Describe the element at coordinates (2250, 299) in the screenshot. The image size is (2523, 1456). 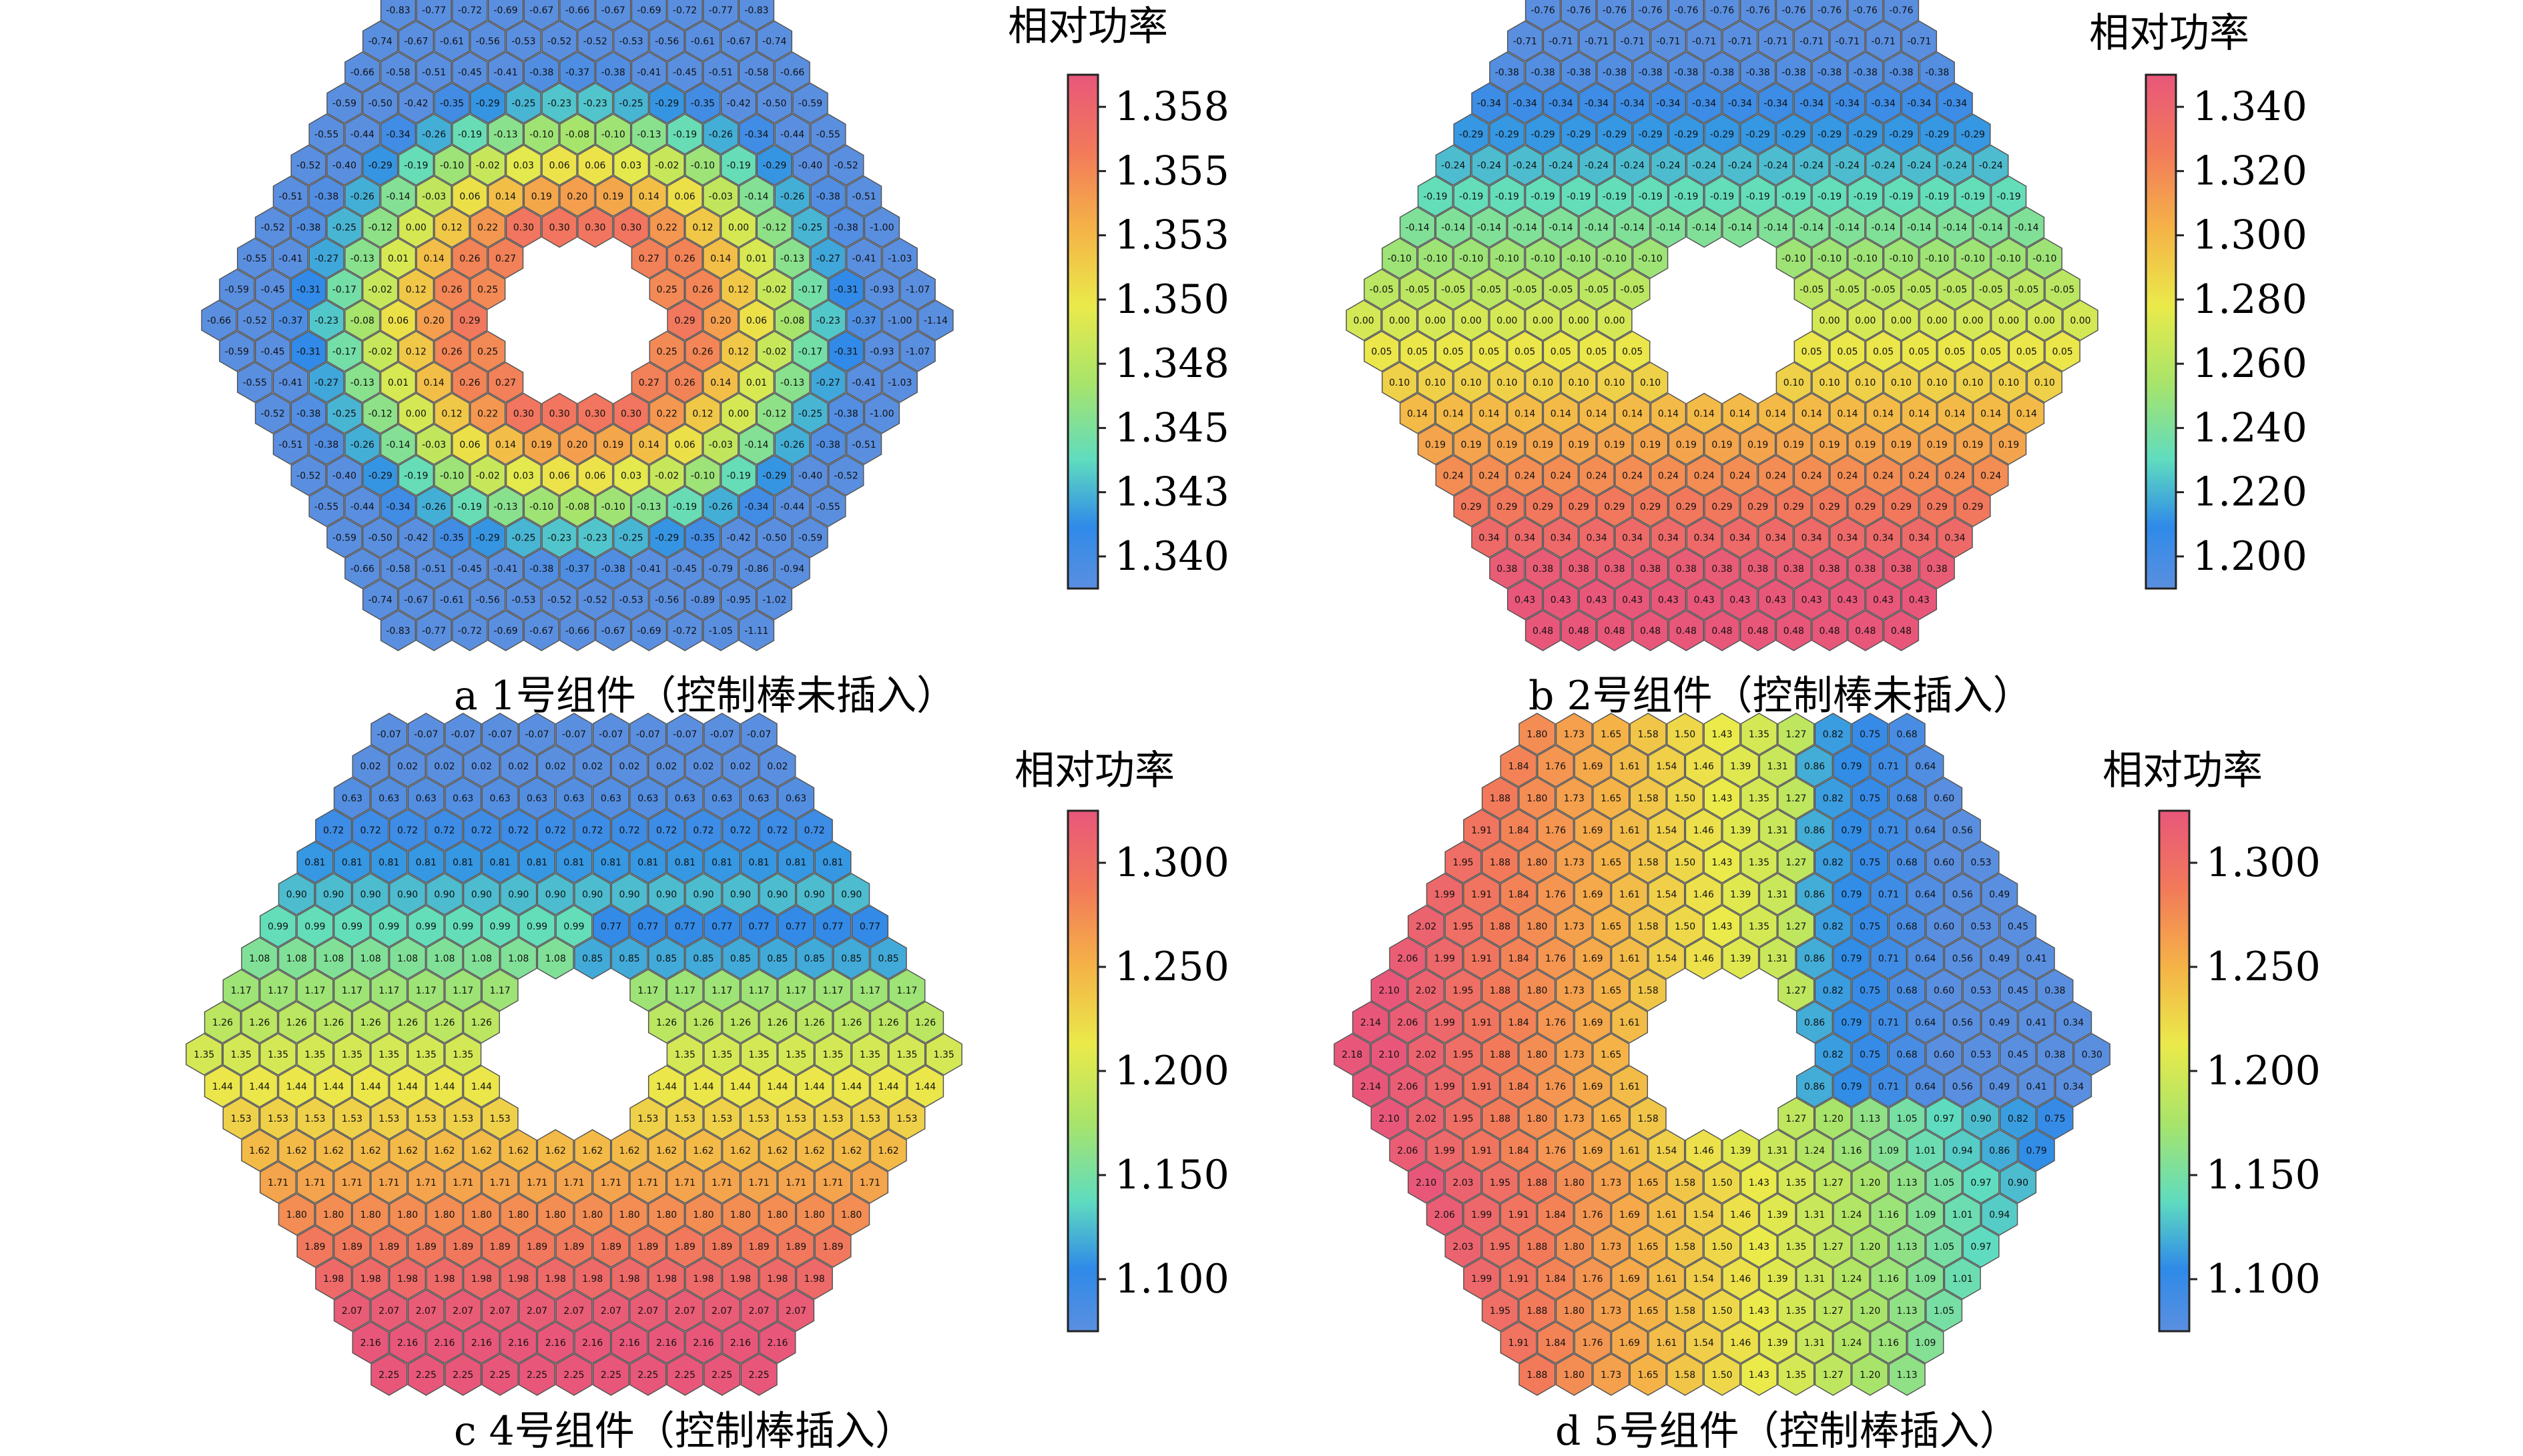
I see `colorbar-tick-label: 1.280` at that location.